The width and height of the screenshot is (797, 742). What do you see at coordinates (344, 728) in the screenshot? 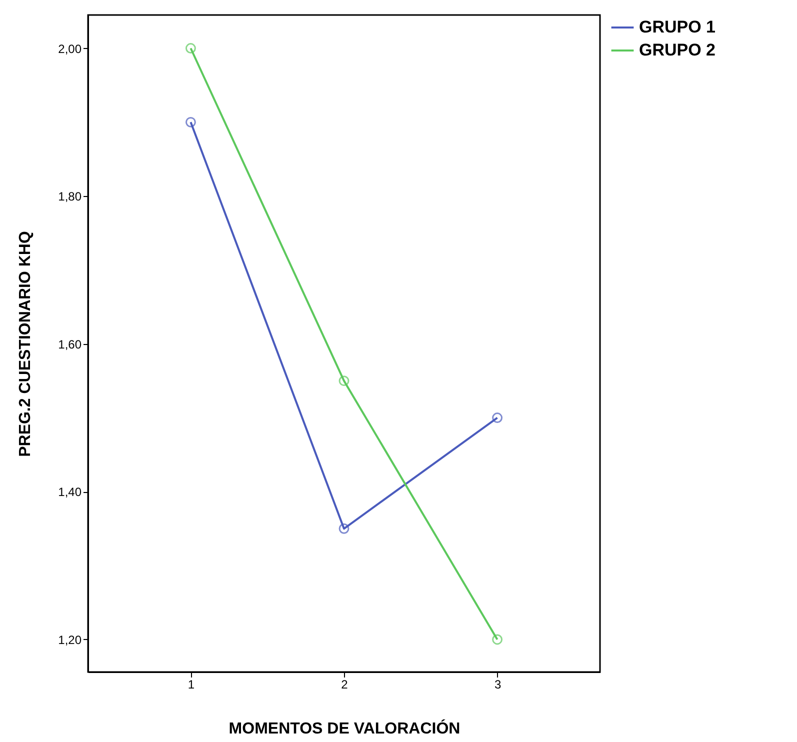
I see `x-axis-title: MOMENTOS DE VALORACIÓN` at bounding box center [344, 728].